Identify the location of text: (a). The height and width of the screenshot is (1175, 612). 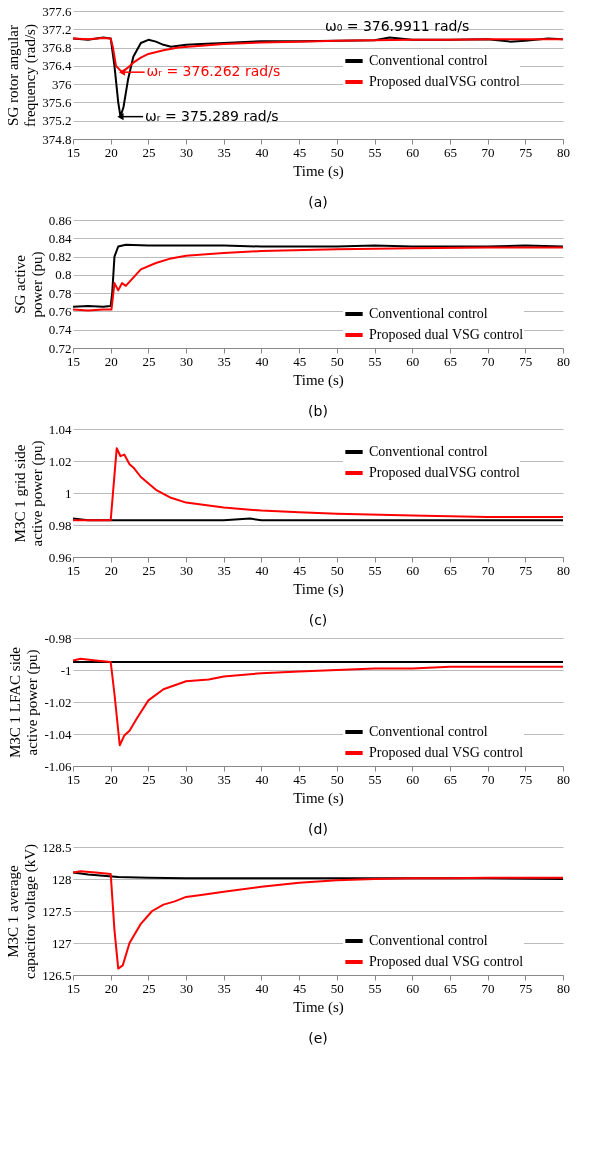
(318, 202).